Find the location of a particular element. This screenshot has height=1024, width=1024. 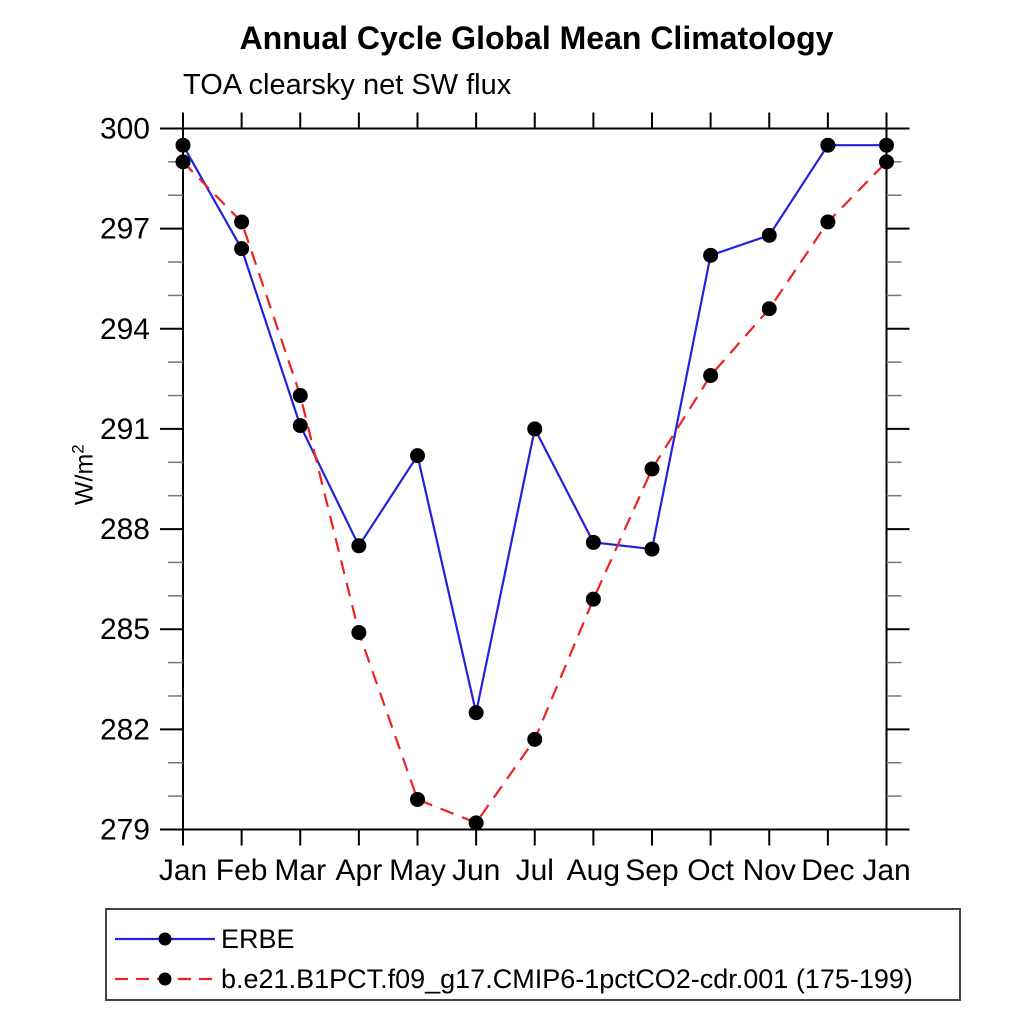

y-tick-label: 297 is located at coordinates (125, 229).